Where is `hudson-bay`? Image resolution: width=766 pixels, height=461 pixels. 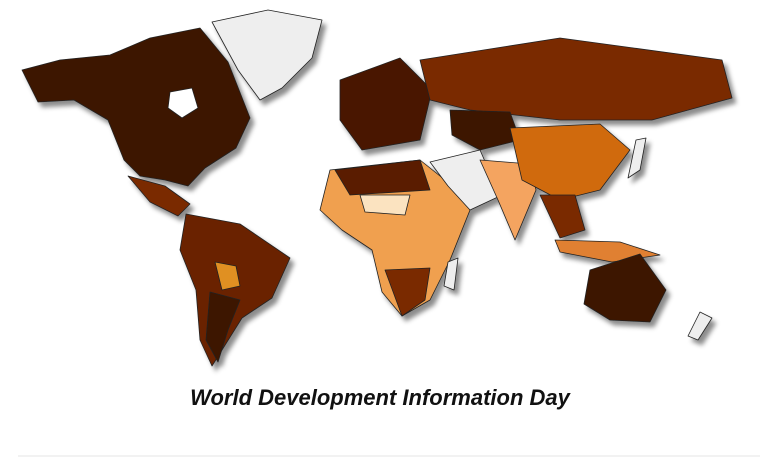 hudson-bay is located at coordinates (183, 103).